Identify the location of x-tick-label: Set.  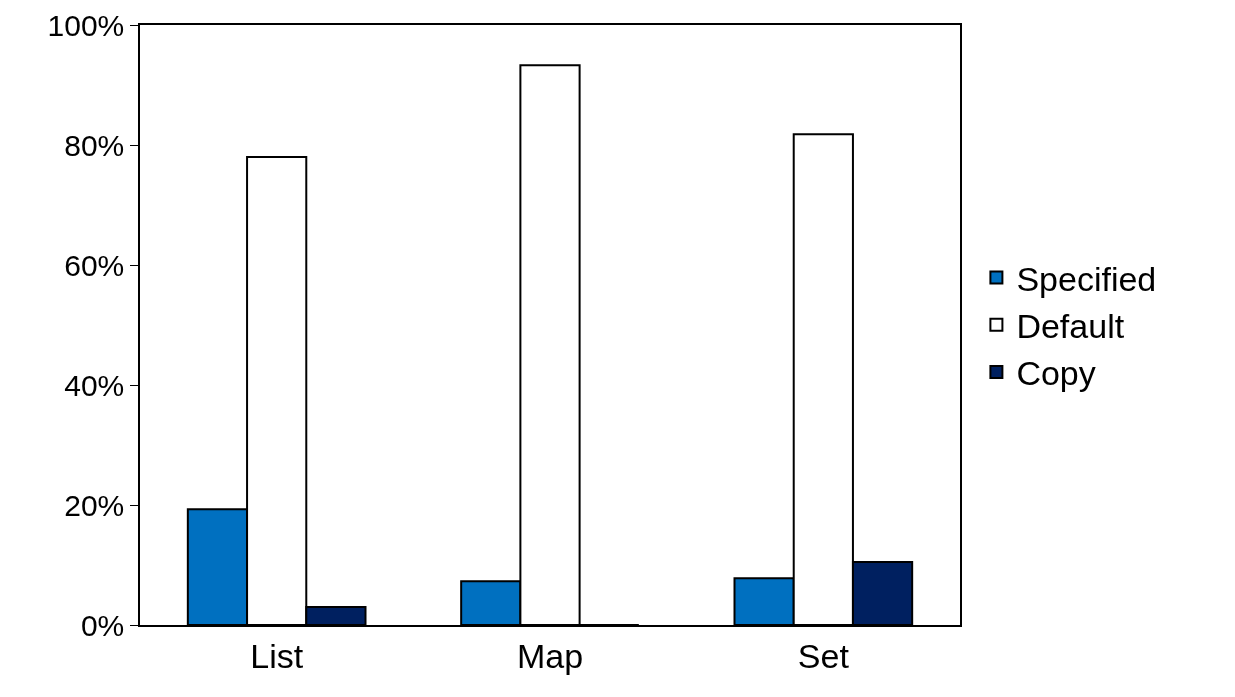
(823, 655).